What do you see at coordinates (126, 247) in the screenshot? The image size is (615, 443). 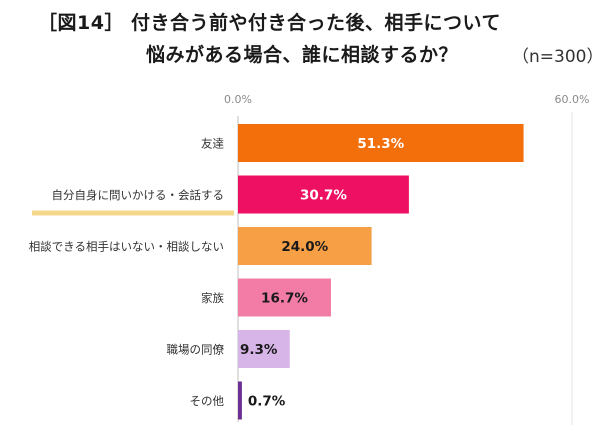 I see `category-label-2: 相談できる相手はいない・相談しない` at bounding box center [126, 247].